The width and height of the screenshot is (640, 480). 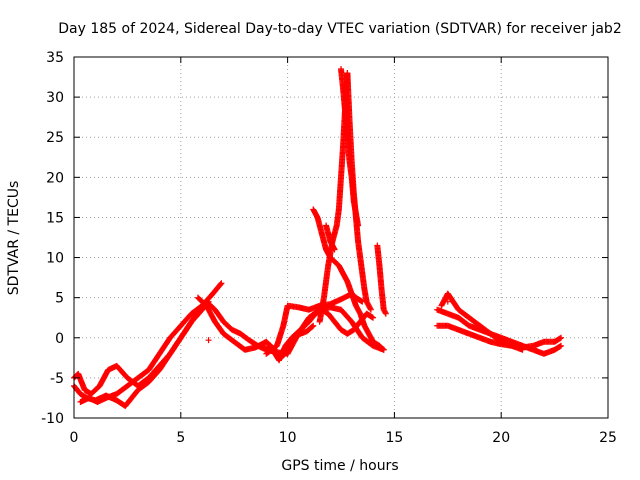 I want to click on x-tick-label: 10, so click(x=288, y=438).